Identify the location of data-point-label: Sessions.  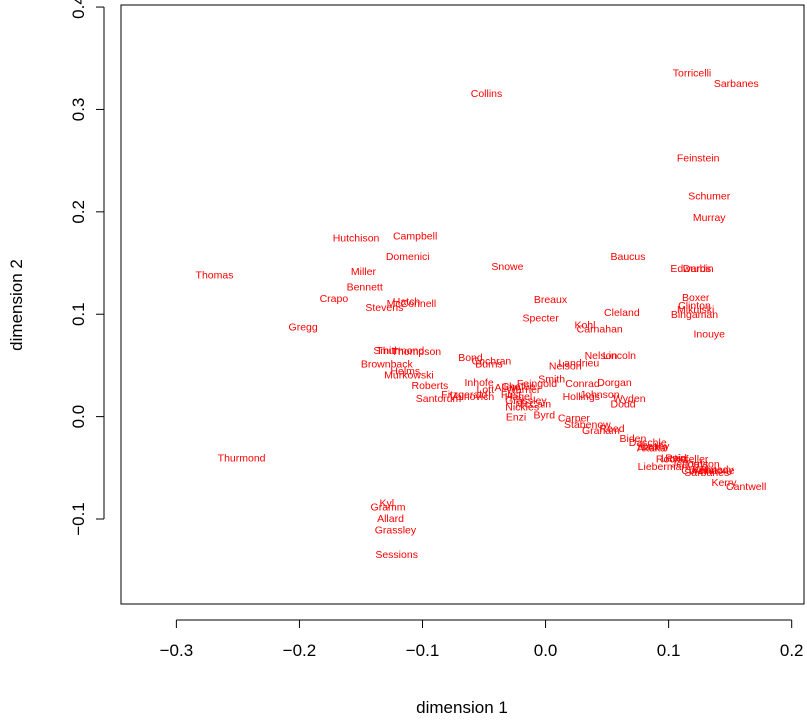
(396, 555).